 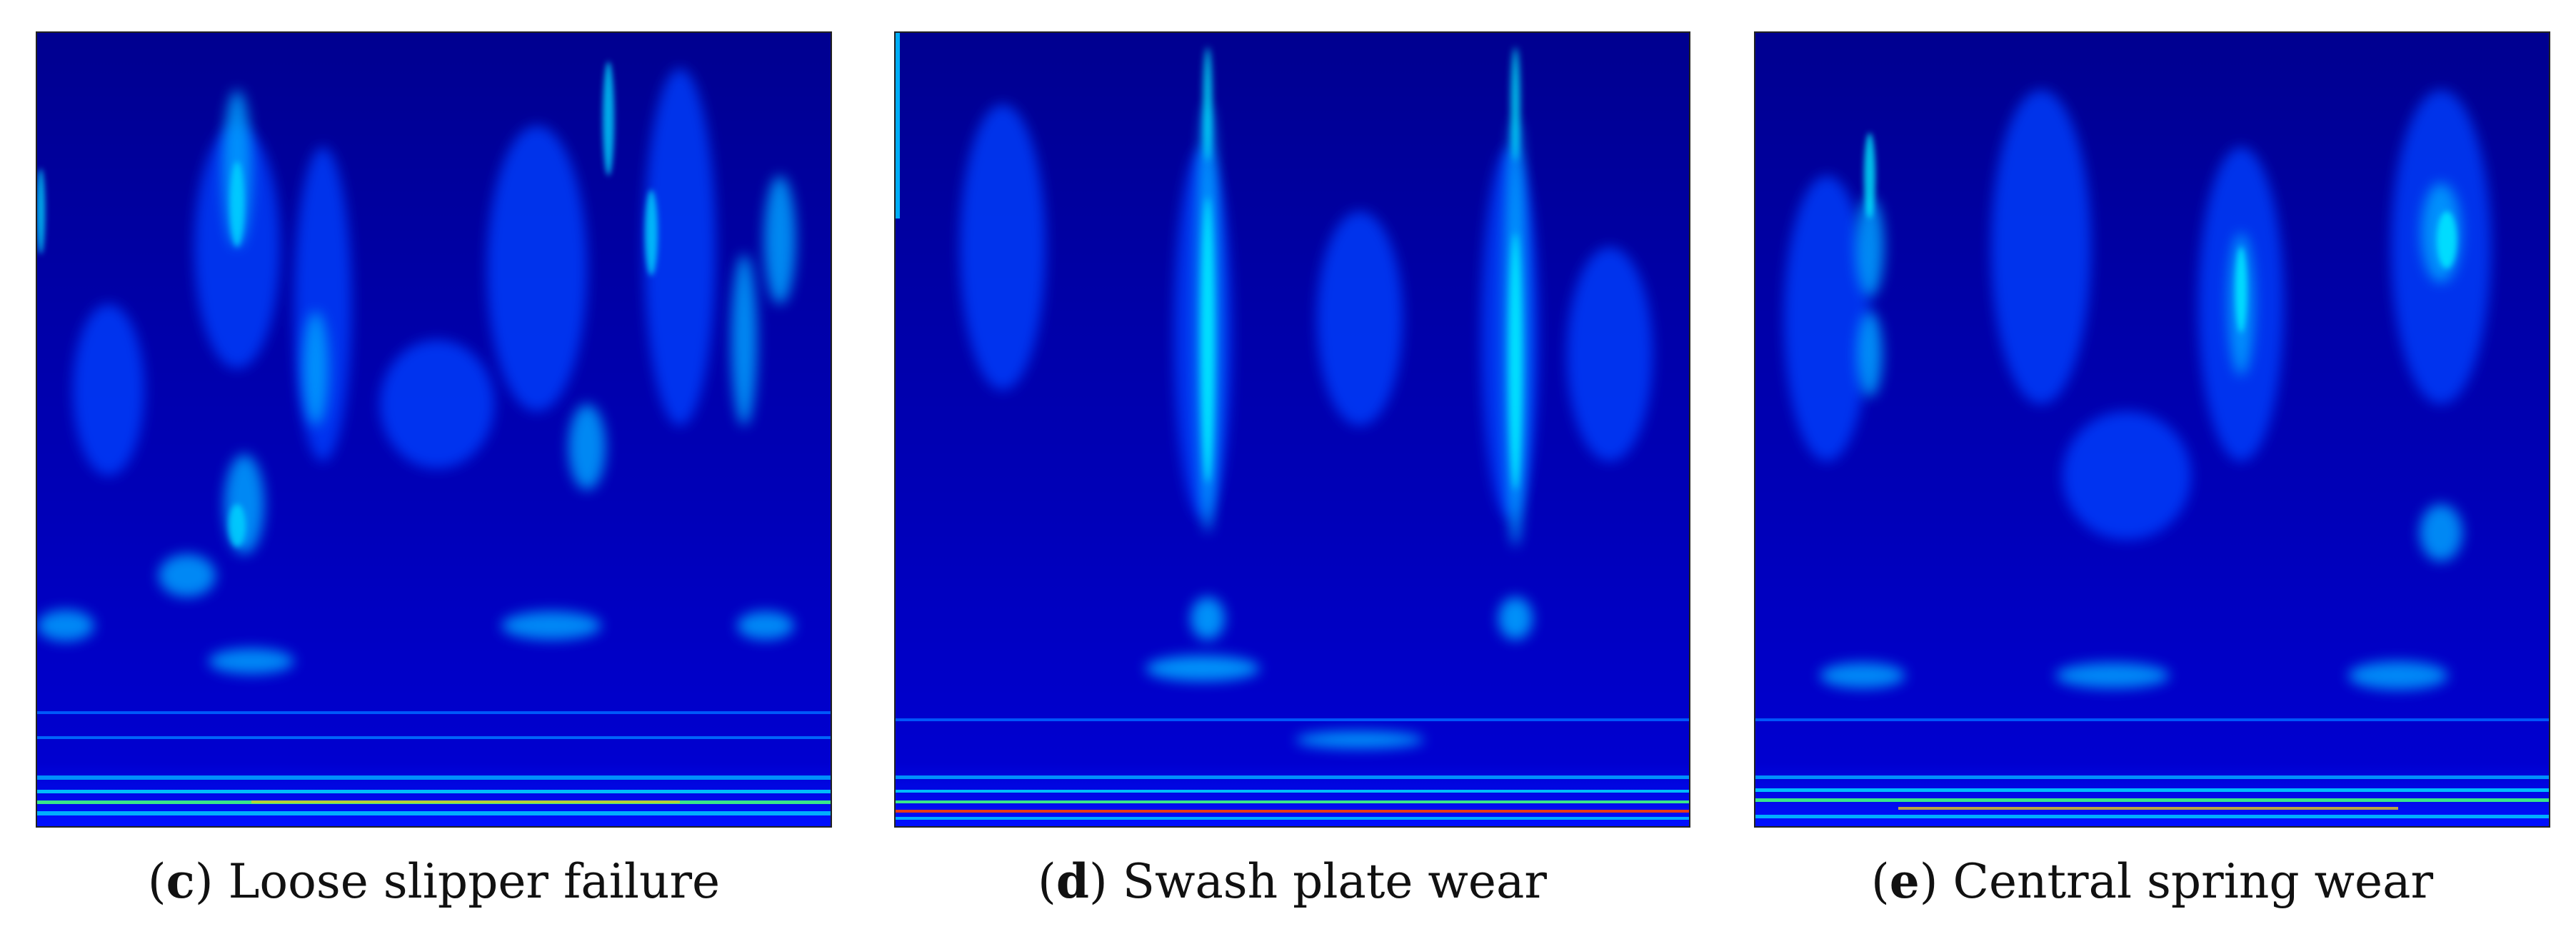 I want to click on caption-title-e: Central spring wear, so click(x=2193, y=881).